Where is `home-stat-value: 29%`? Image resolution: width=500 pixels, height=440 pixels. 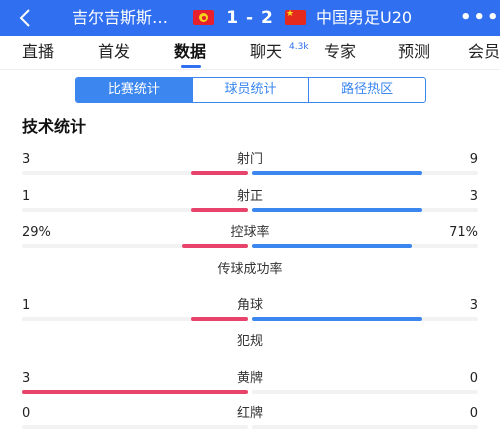
home-stat-value: 29% is located at coordinates (36, 232).